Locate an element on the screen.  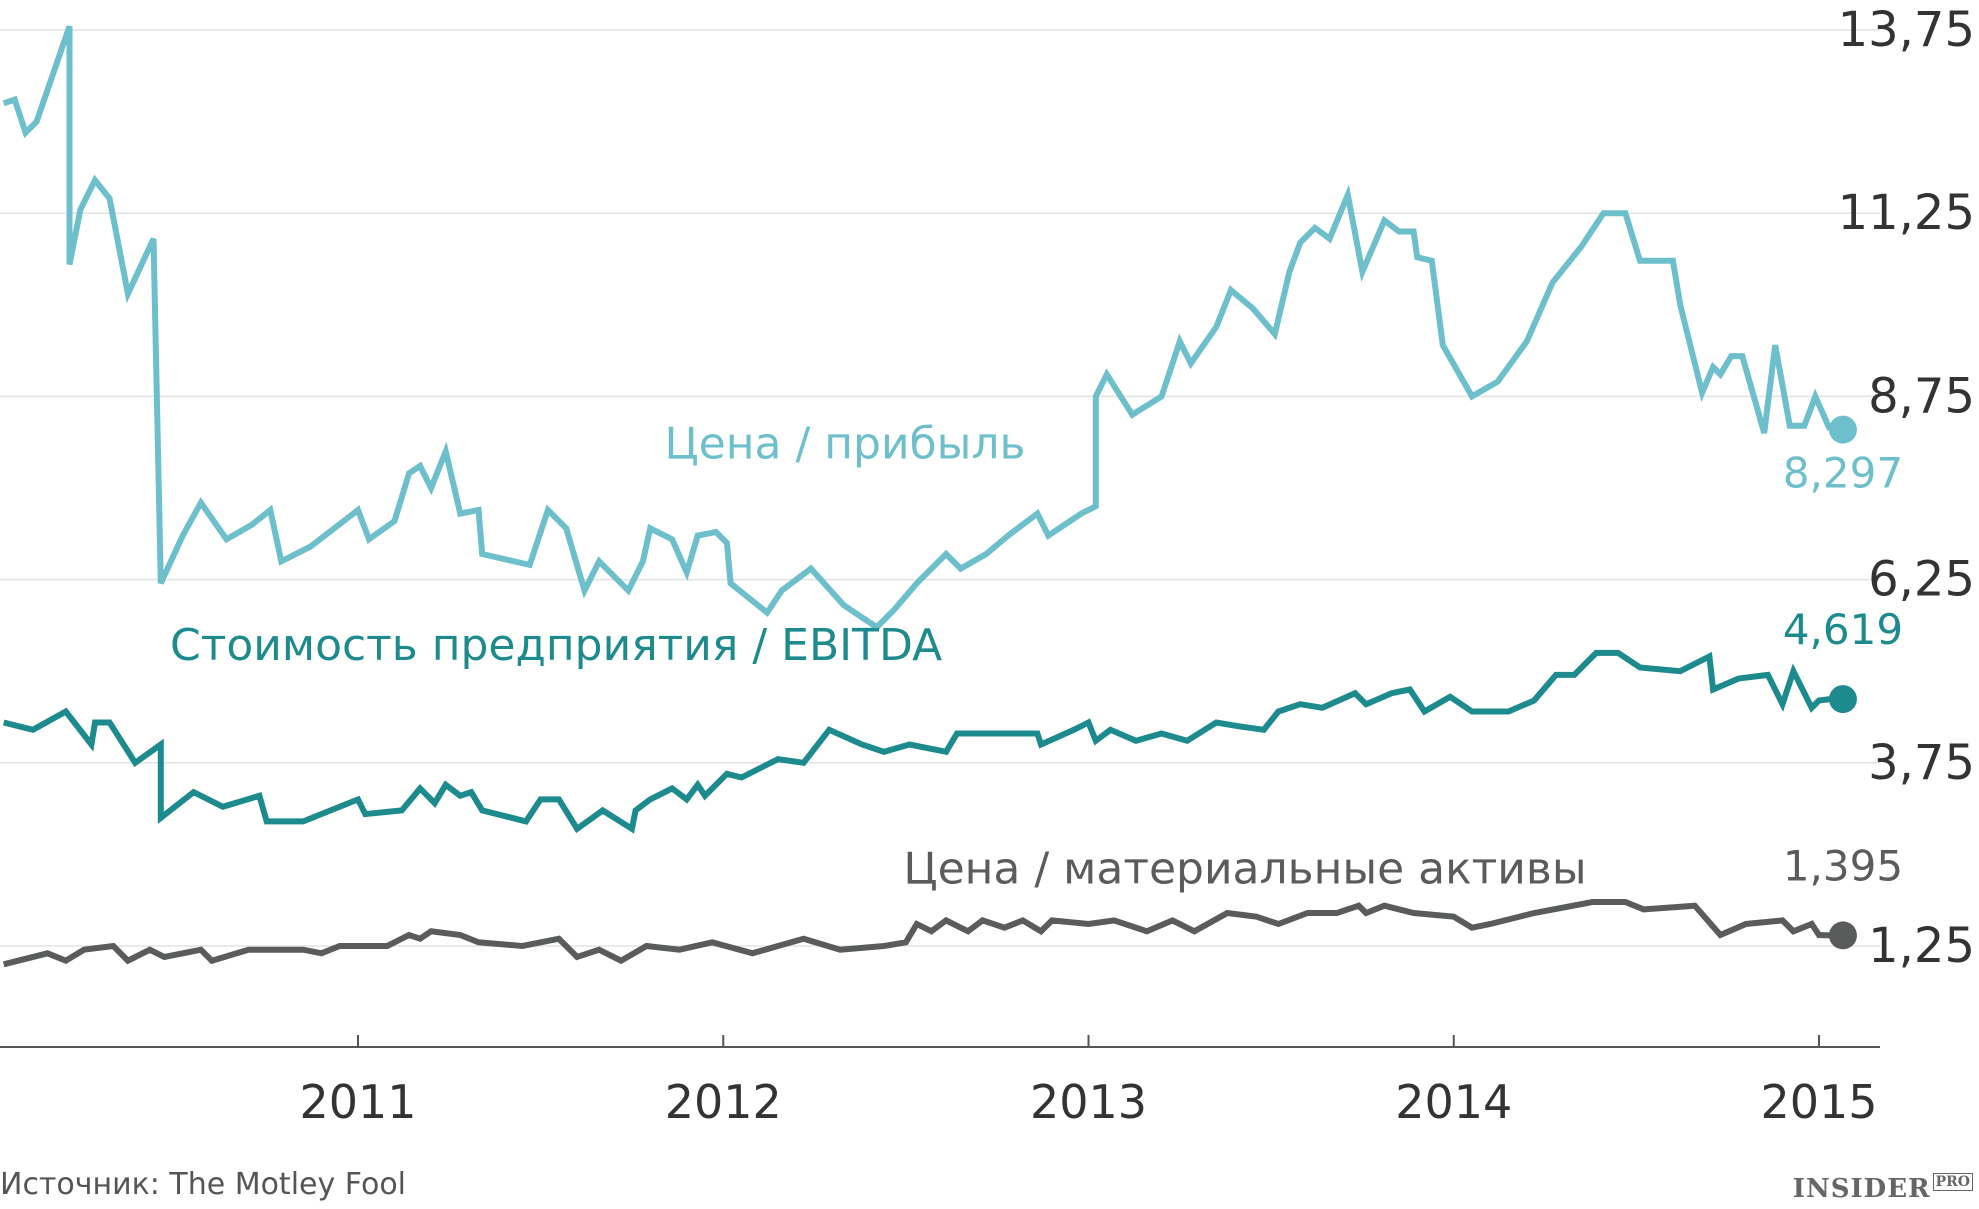
x-tick-label: 2011 is located at coordinates (357, 1102).